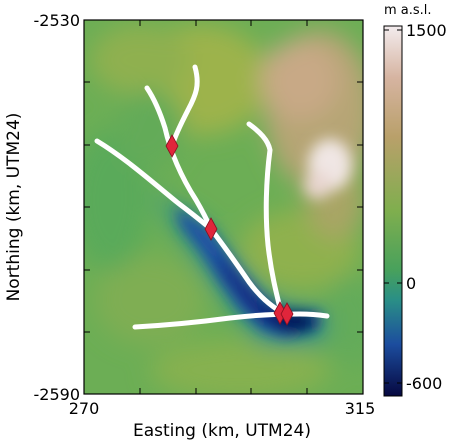  What do you see at coordinates (393, 211) in the screenshot?
I see `colorbar-gradient` at bounding box center [393, 211].